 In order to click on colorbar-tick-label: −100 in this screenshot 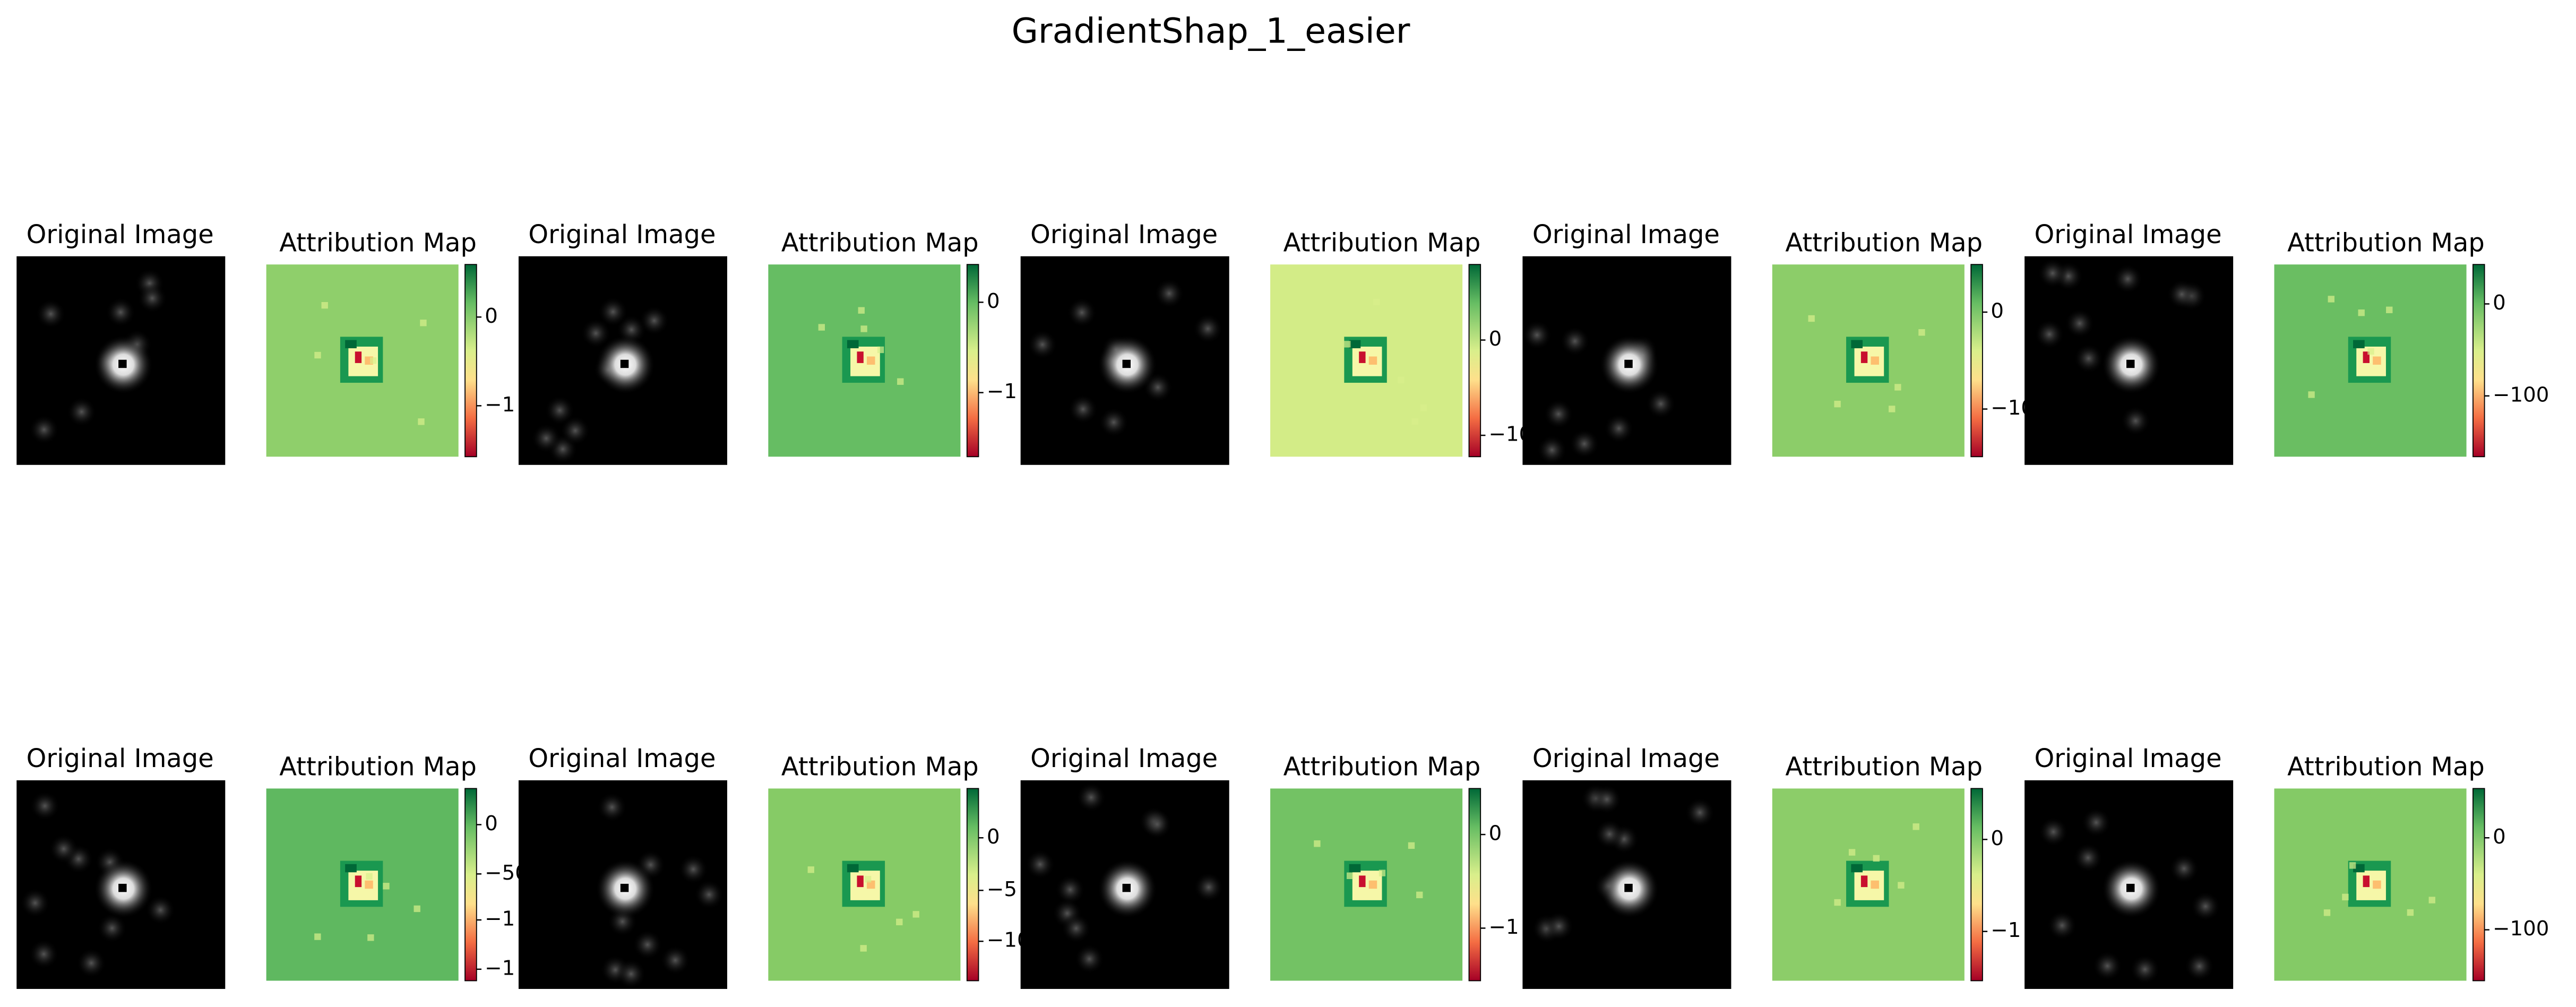, I will do `click(2521, 395)`.